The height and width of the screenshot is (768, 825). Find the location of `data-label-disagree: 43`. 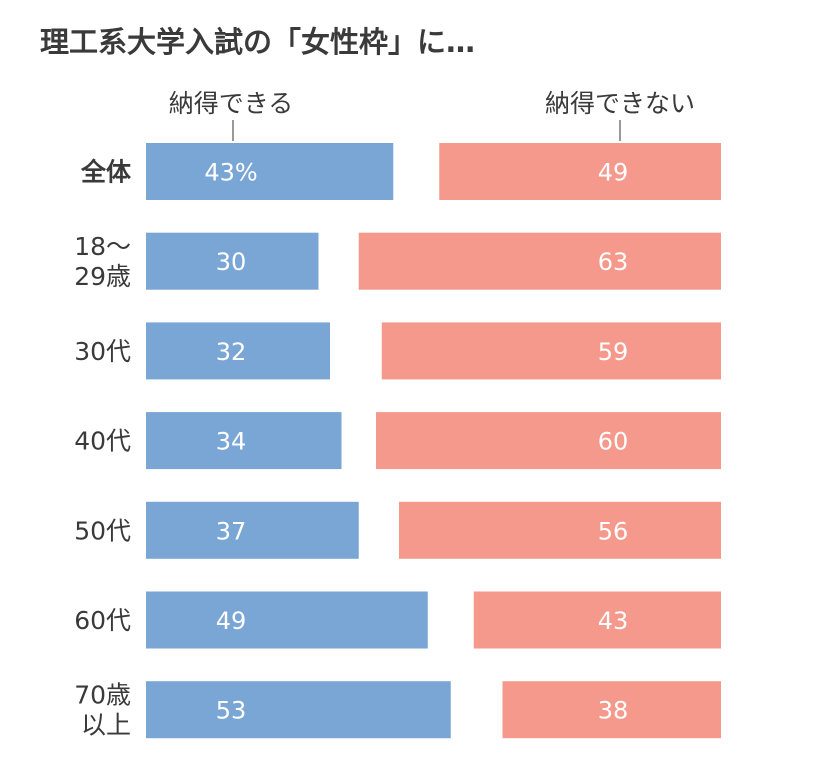

data-label-disagree: 43 is located at coordinates (613, 621).